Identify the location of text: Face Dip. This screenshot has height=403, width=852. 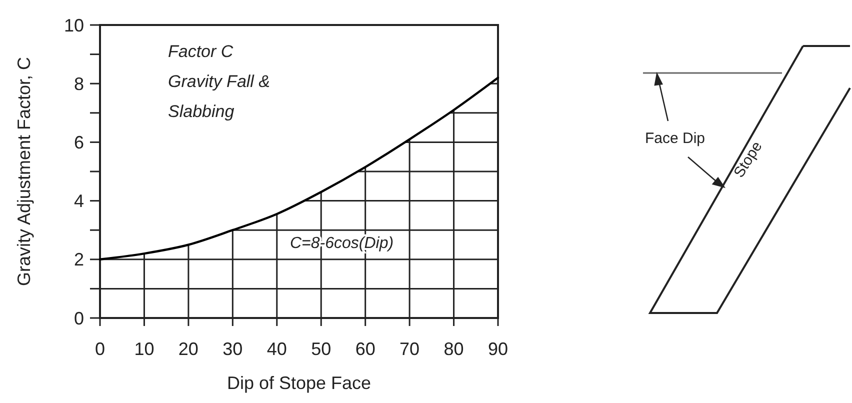
(675, 138).